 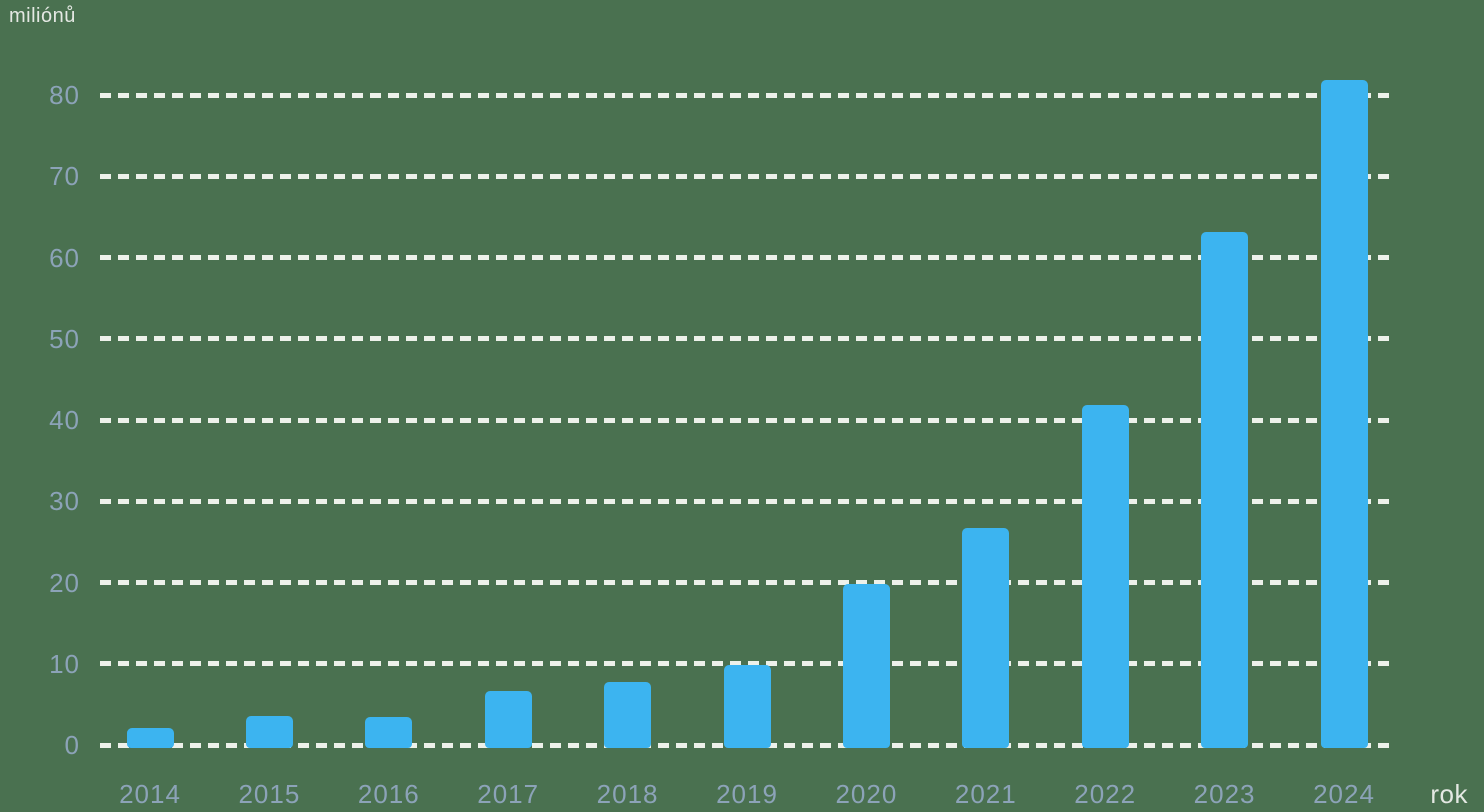 What do you see at coordinates (64, 95) in the screenshot?
I see `y-tick-label: 80` at bounding box center [64, 95].